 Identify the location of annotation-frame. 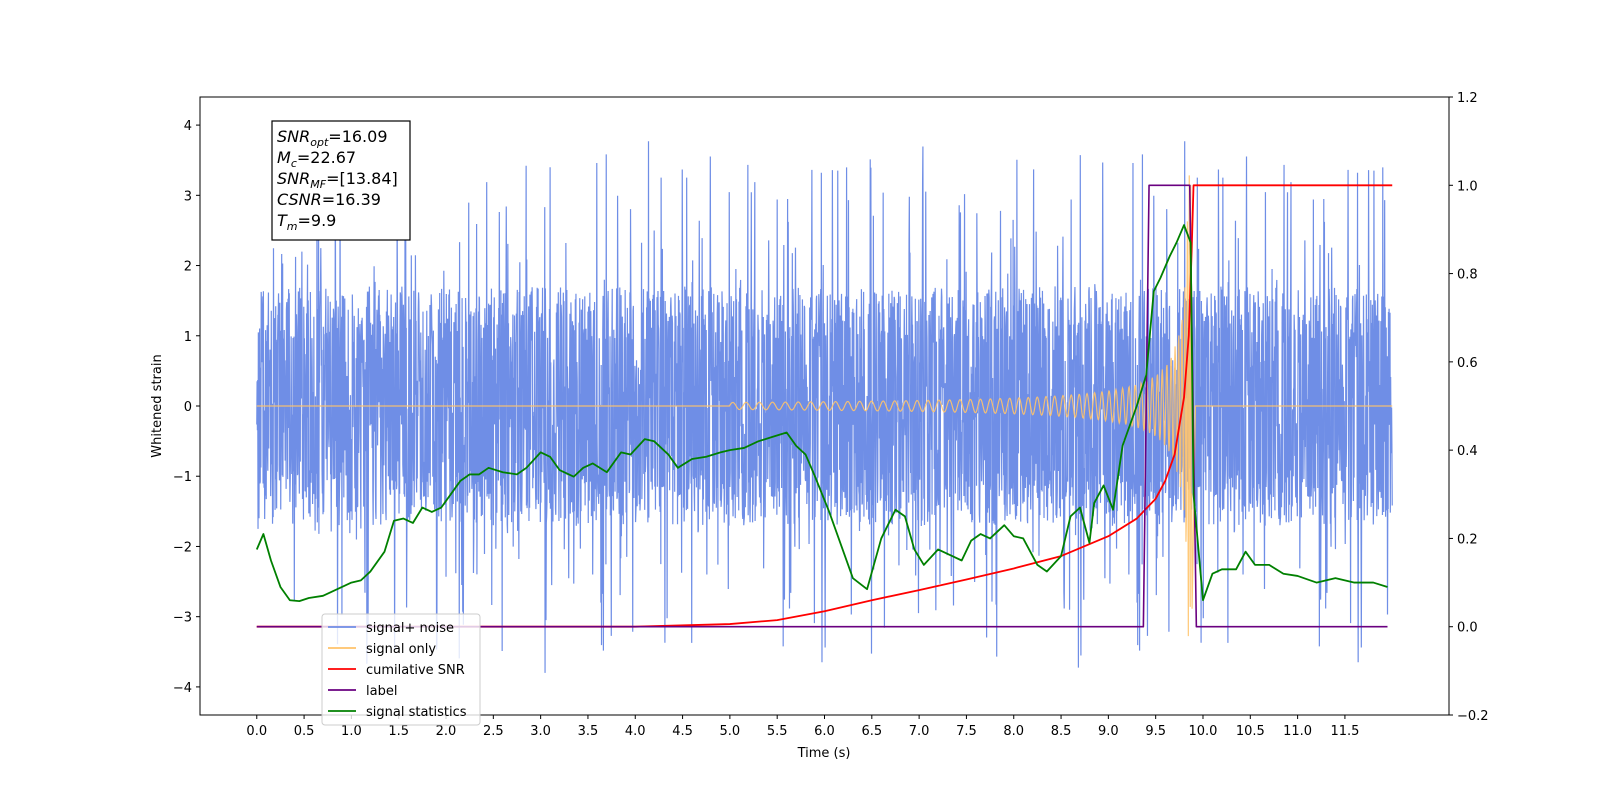
(341, 180).